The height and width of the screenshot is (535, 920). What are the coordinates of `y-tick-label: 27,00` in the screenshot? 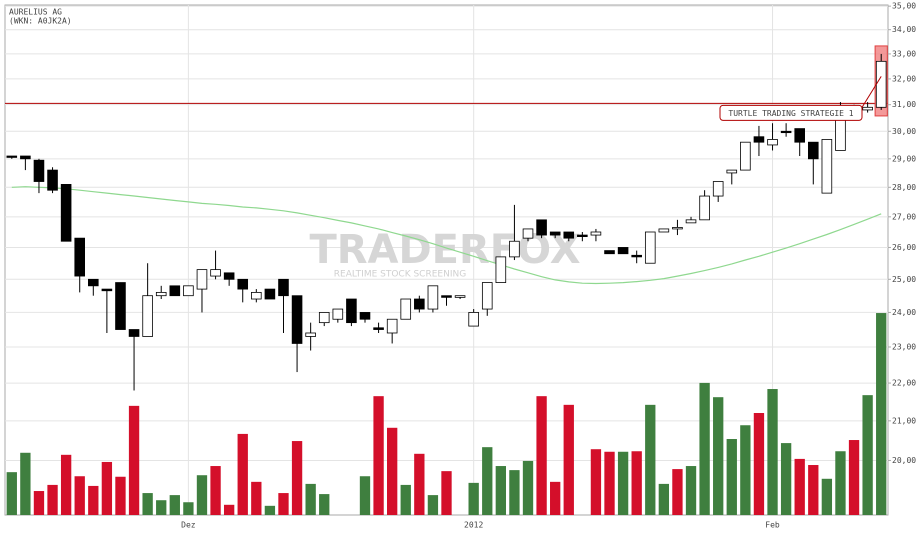 It's located at (904, 216).